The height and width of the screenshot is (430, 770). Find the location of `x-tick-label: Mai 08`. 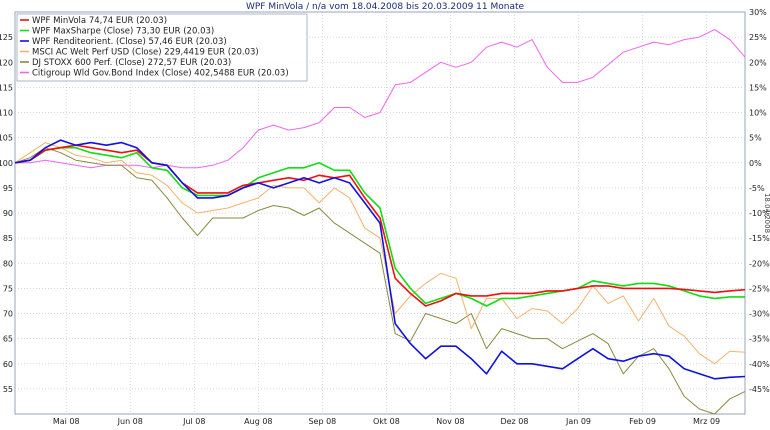

x-tick-label: Mai 08 is located at coordinates (66, 421).